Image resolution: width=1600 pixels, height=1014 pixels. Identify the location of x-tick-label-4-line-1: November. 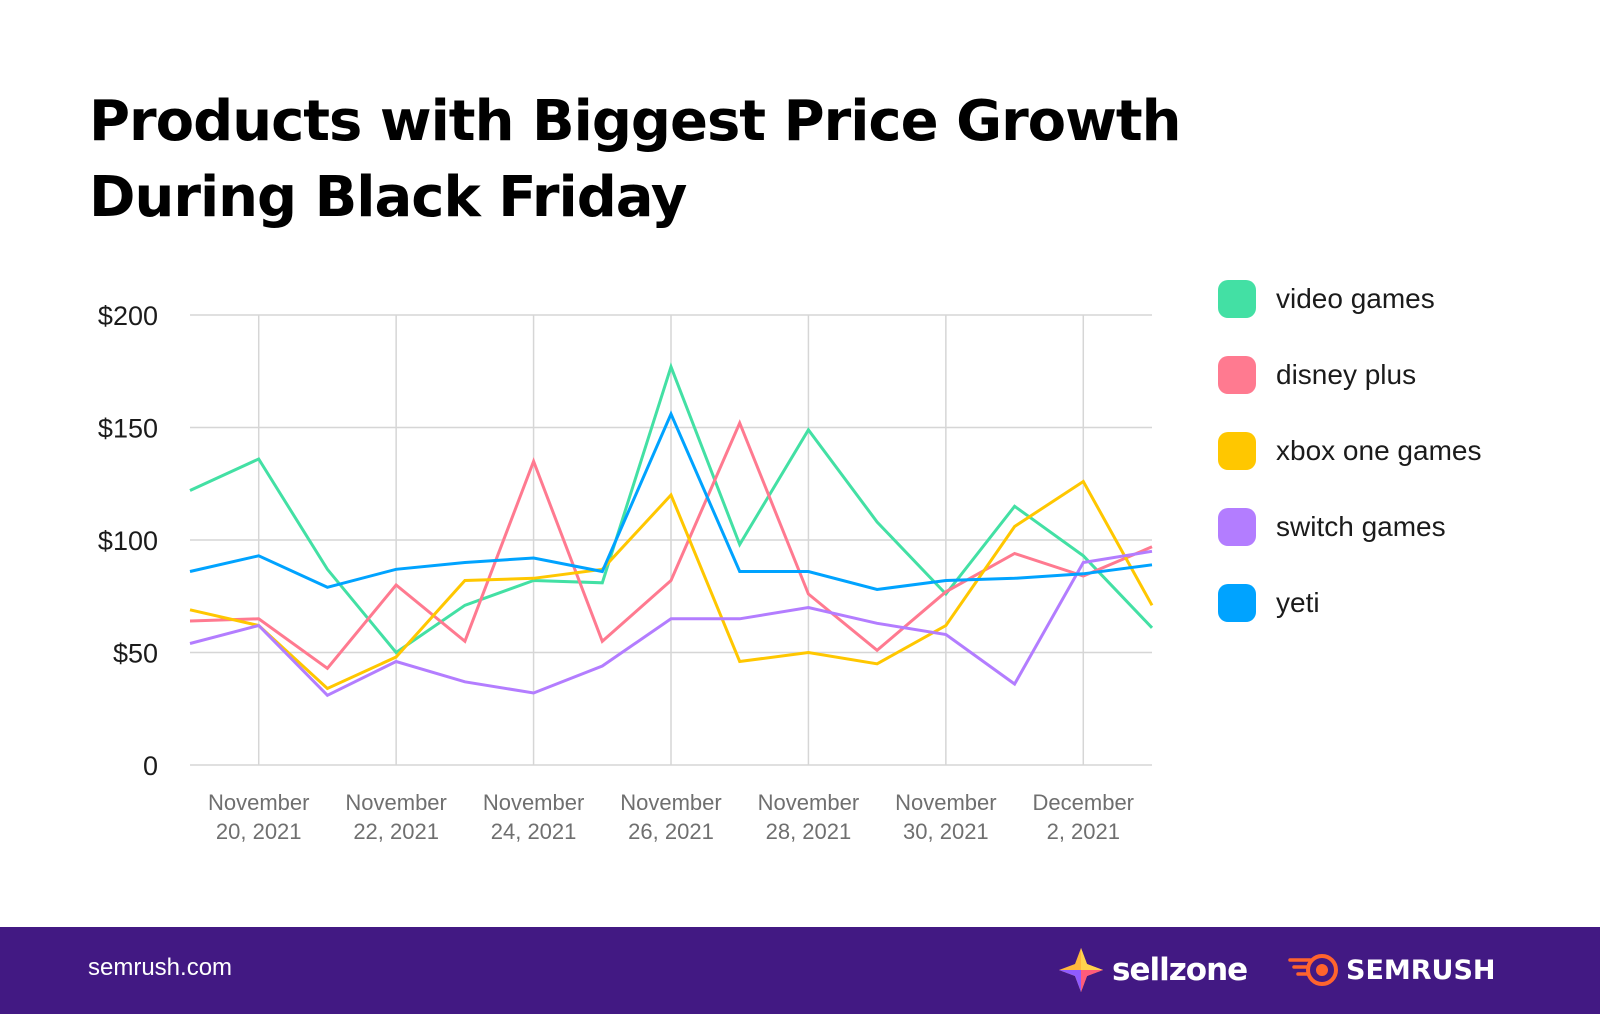
(808, 802).